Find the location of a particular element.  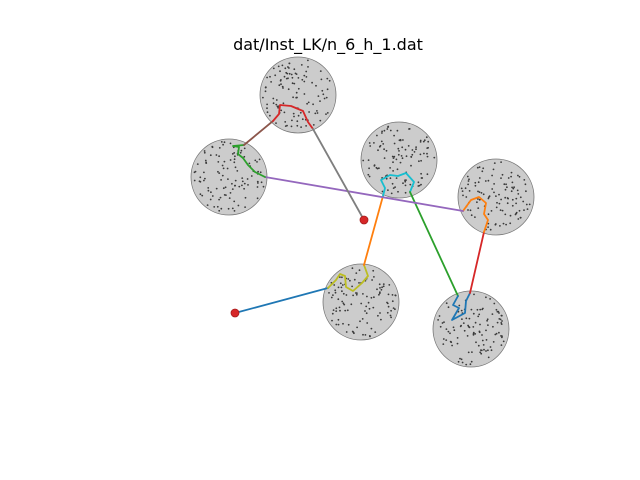

disk-center is located at coordinates (399, 160).